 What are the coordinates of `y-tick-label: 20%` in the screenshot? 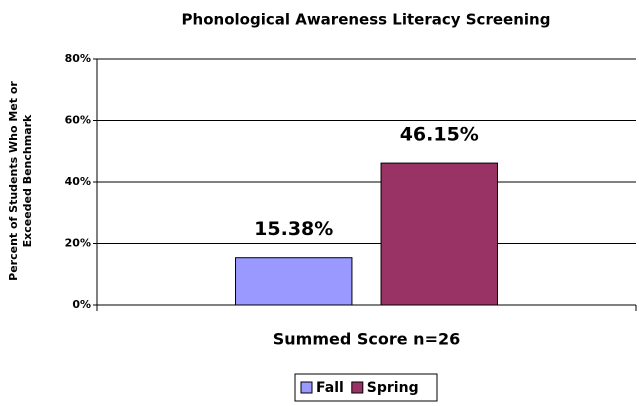 It's located at (78, 243).